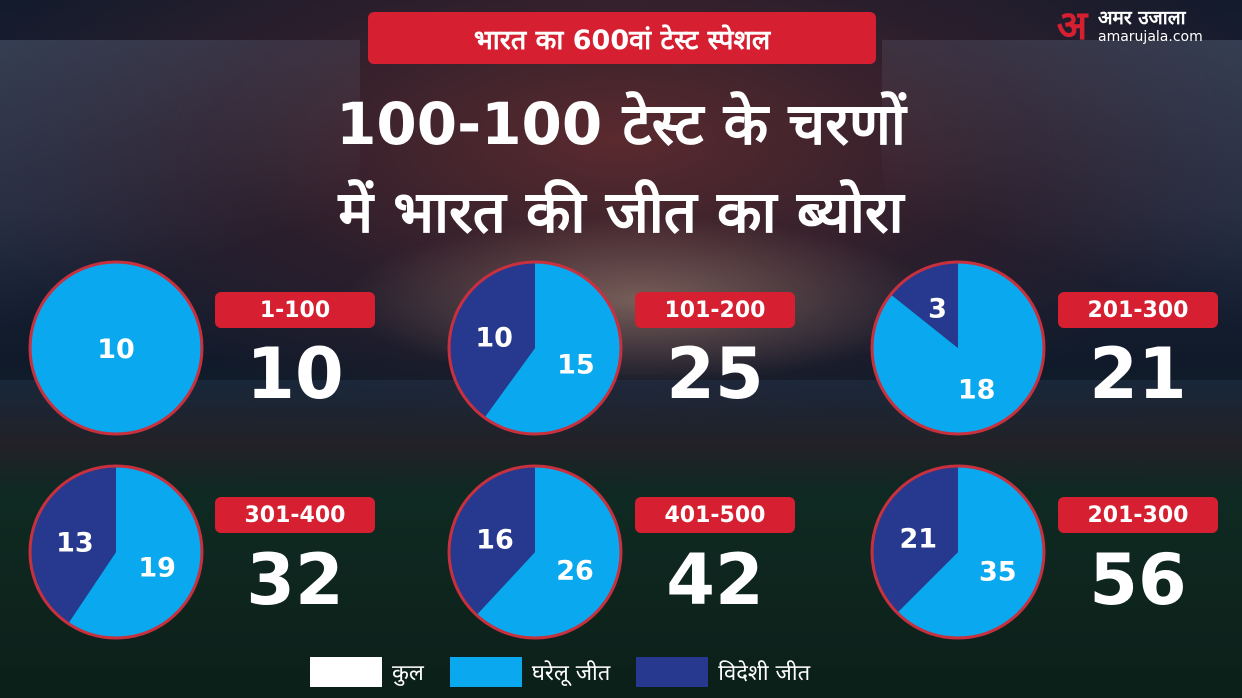  What do you see at coordinates (295, 515) in the screenshot?
I see `range-badge-4: 301-400` at bounding box center [295, 515].